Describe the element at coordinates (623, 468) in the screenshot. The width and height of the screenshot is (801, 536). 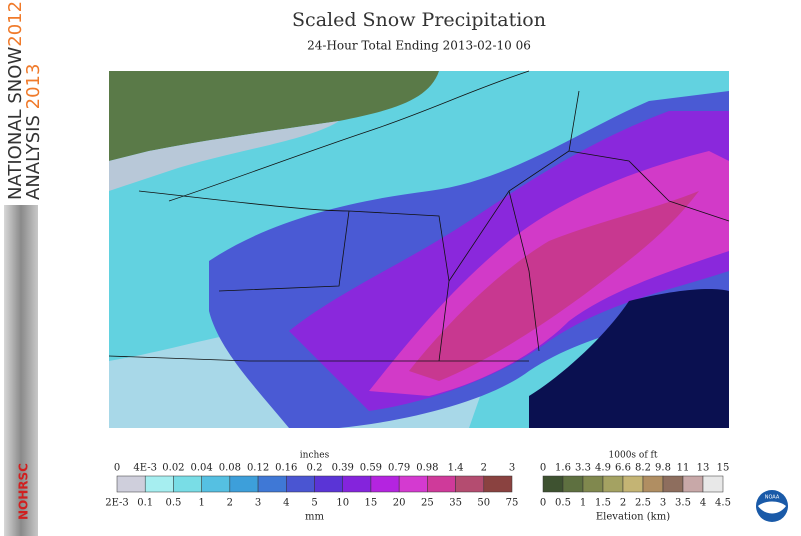
I see `legend-top-label: 6.6` at that location.